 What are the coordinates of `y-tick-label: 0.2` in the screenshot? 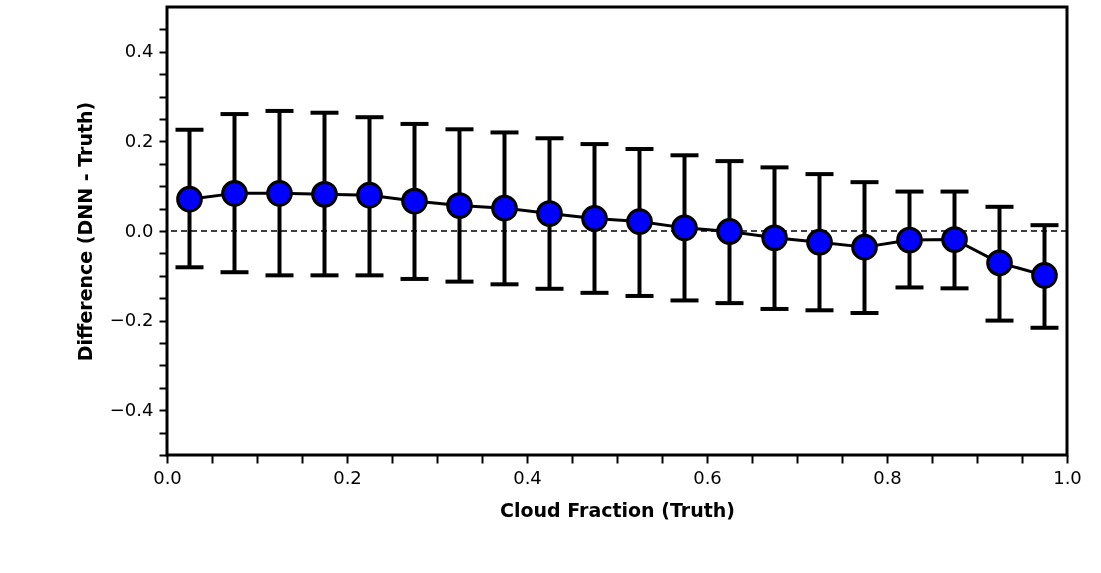 It's located at (139, 140).